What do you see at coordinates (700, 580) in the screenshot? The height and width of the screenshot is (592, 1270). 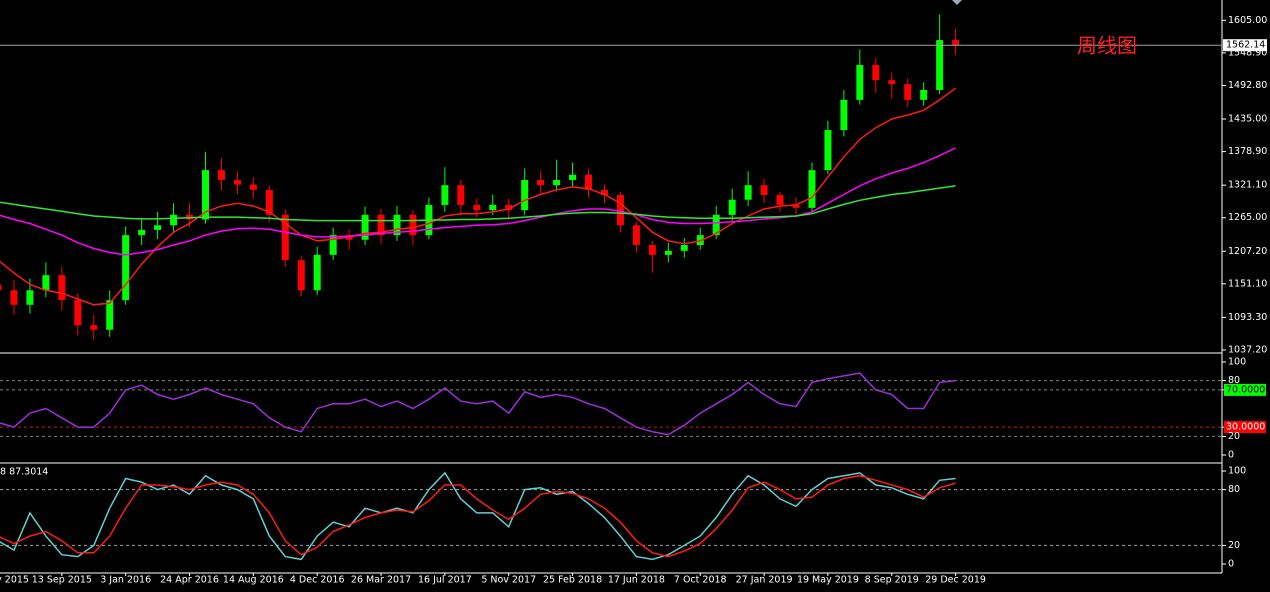 I see `x-tick-label: 7 Oct 2018` at bounding box center [700, 580].